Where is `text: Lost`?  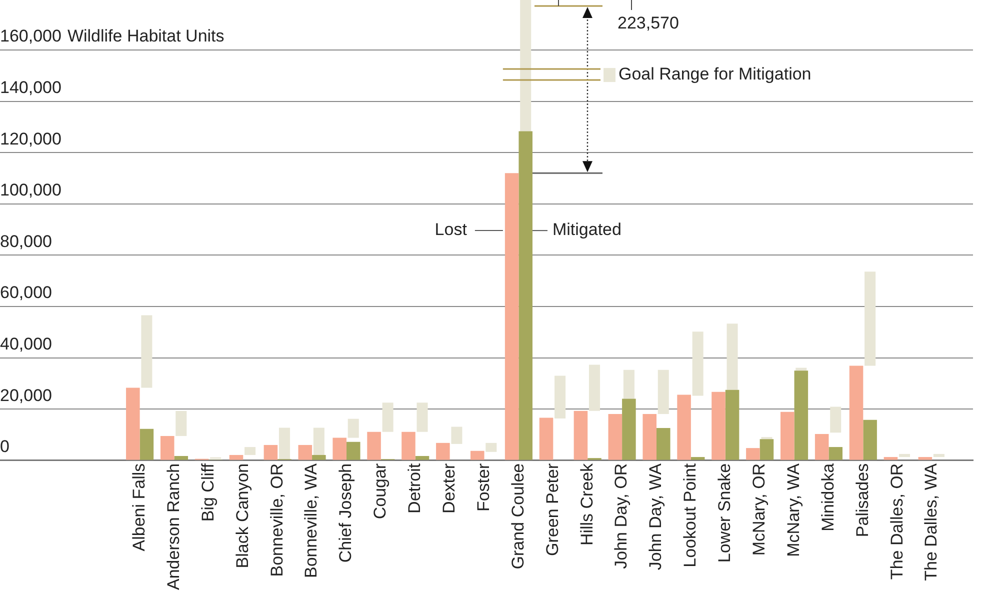 text: Lost is located at coordinates (451, 230).